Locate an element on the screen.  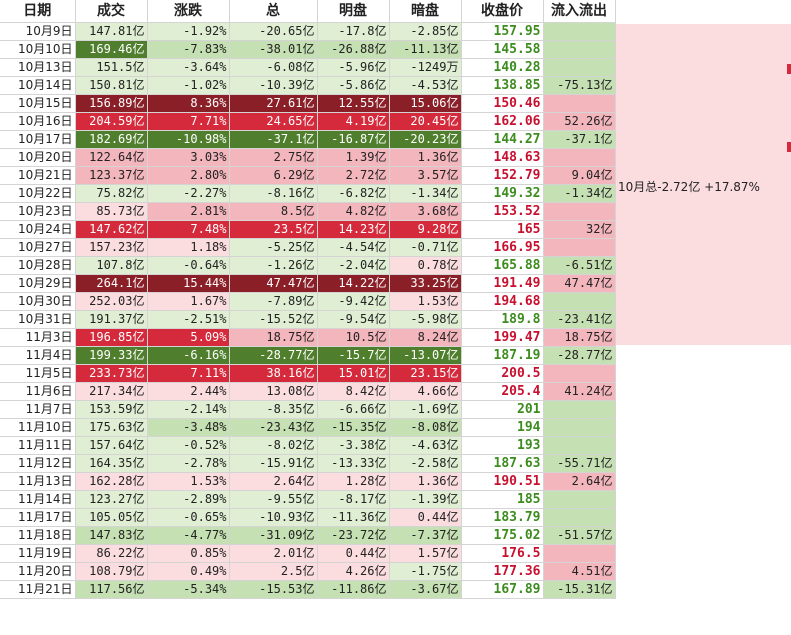
volume-cell: 151.5亿 is located at coordinates (111, 67).